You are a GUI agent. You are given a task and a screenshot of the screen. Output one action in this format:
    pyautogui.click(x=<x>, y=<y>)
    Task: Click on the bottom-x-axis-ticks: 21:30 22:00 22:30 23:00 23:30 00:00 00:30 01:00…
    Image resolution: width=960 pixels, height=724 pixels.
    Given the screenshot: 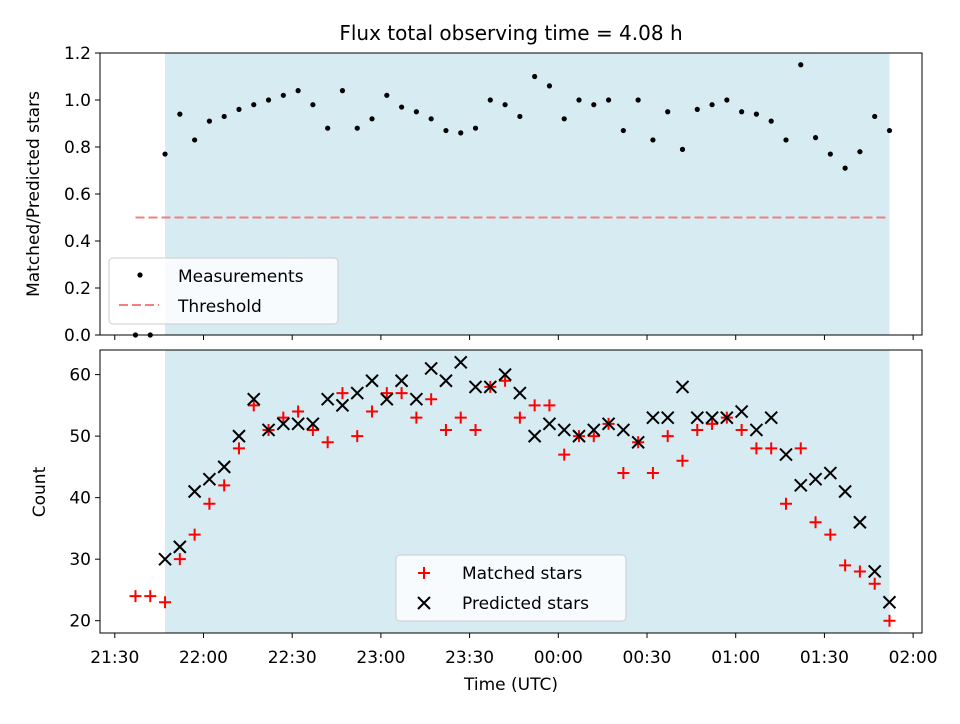 What is the action you would take?
    pyautogui.click(x=514, y=650)
    